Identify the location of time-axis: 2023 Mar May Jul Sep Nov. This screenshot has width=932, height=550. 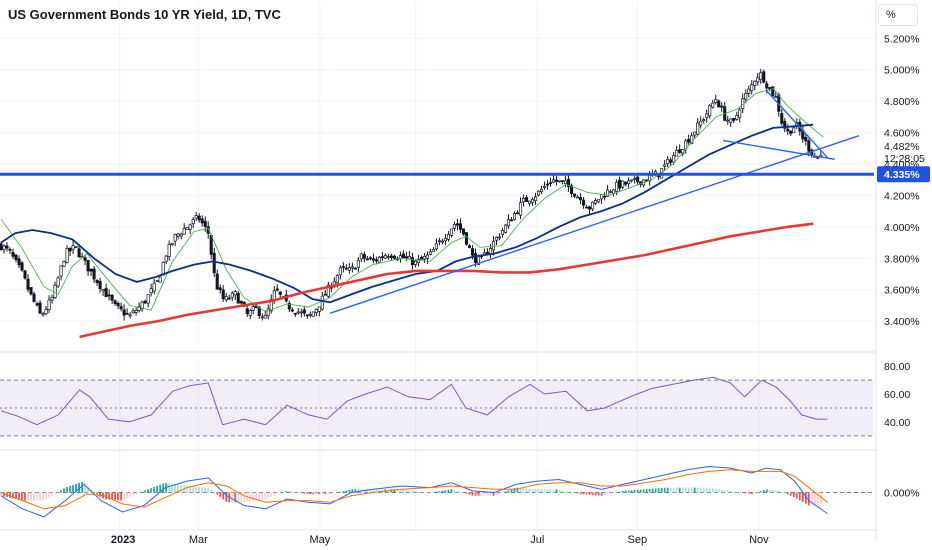
(440, 540).